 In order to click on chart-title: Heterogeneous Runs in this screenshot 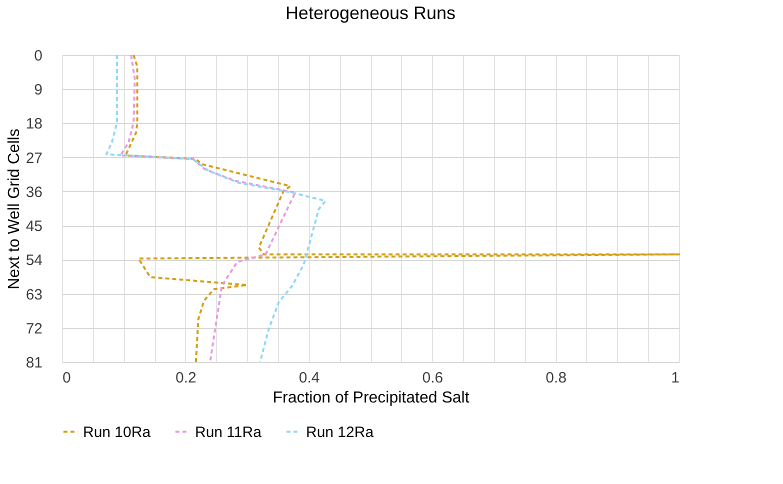, I will do `click(370, 13)`.